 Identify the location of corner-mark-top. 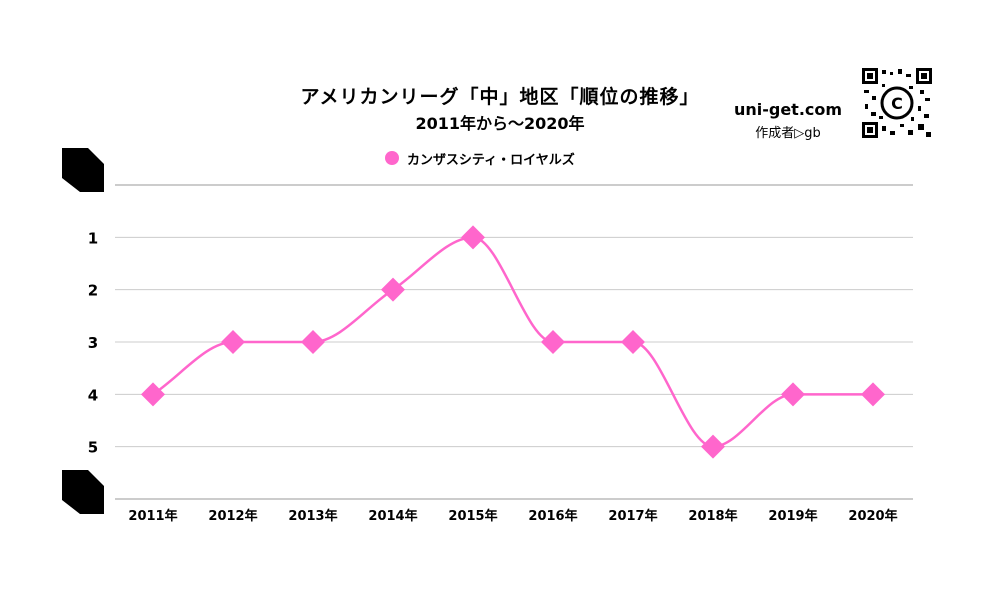
(83, 170).